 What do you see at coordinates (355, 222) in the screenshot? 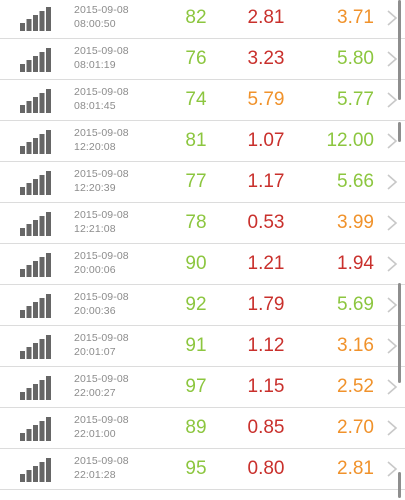
I see `value-3: 3.99` at bounding box center [355, 222].